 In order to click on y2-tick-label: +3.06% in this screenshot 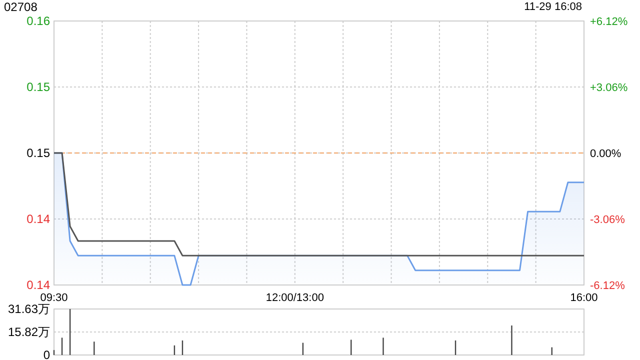, I will do `click(609, 88)`.